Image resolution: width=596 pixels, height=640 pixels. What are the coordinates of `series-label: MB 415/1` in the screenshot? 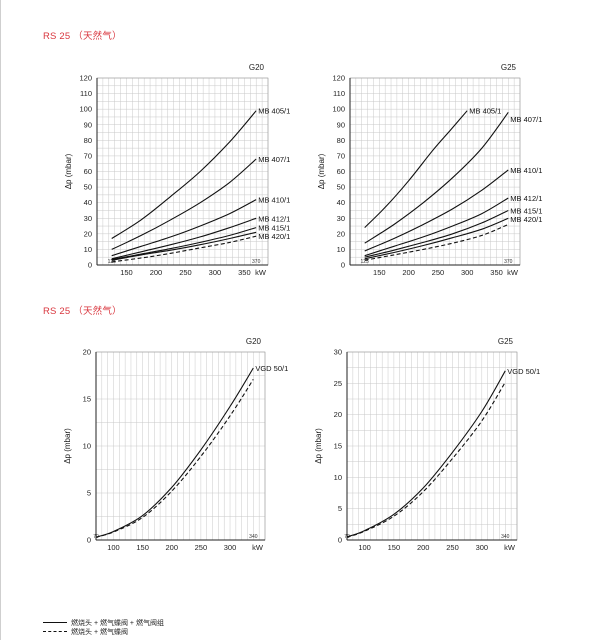 It's located at (526, 210).